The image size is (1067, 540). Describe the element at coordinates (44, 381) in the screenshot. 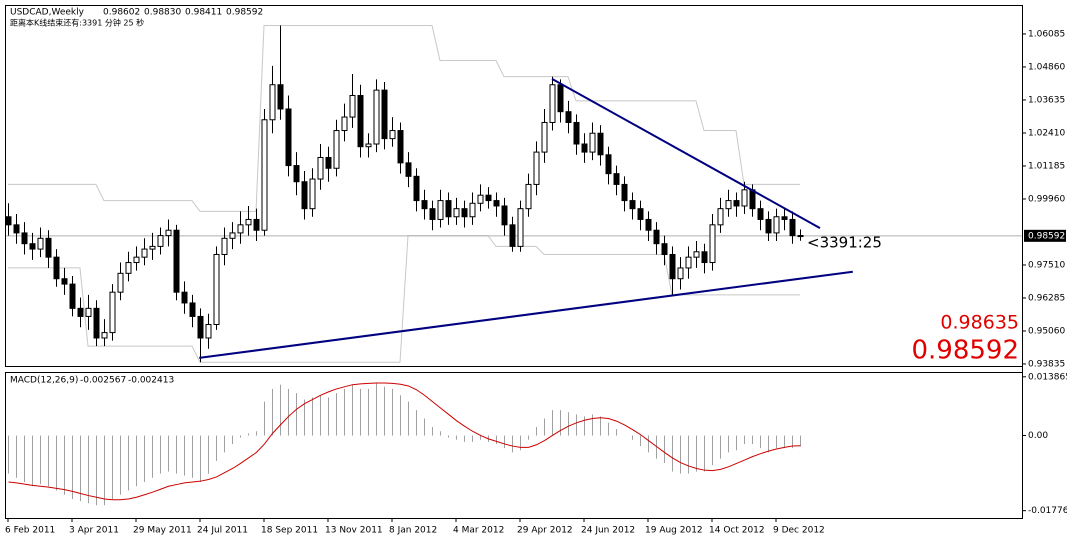

I see `macd-title: MACD(12,26,9)` at that location.